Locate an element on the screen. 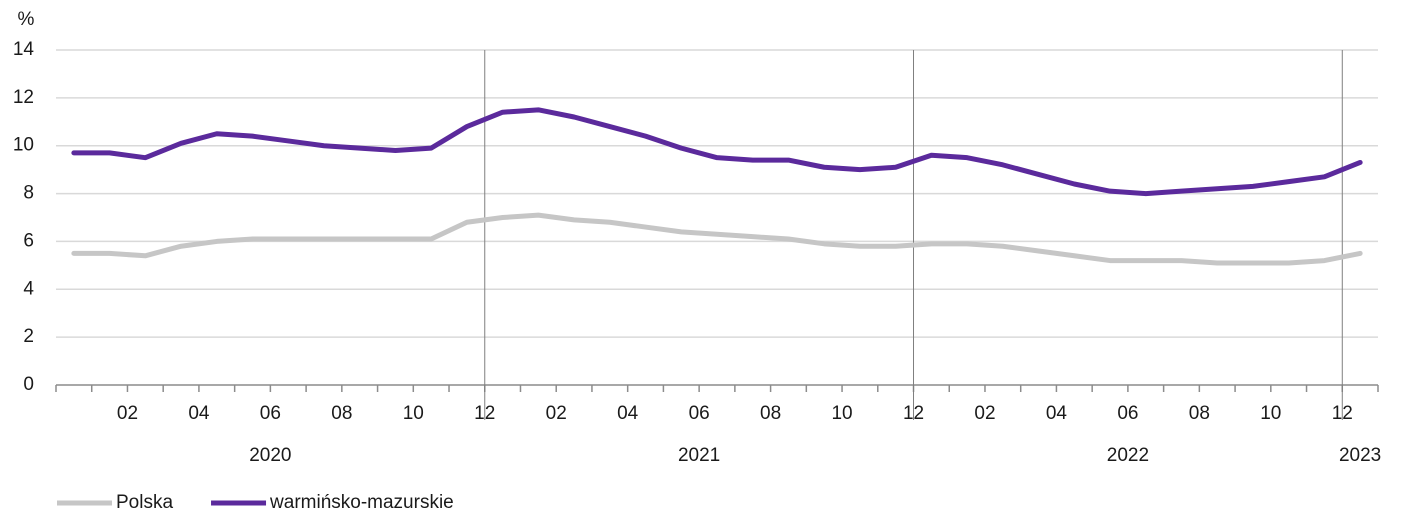  x-group-label: 2023 is located at coordinates (1360, 455).